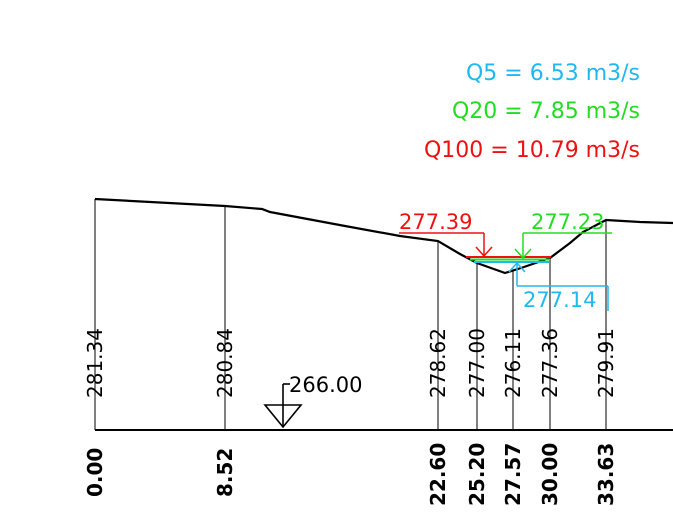 This screenshot has width=673, height=521. Describe the element at coordinates (513, 474) in the screenshot. I see `distance-label-4: 27.57` at that location.